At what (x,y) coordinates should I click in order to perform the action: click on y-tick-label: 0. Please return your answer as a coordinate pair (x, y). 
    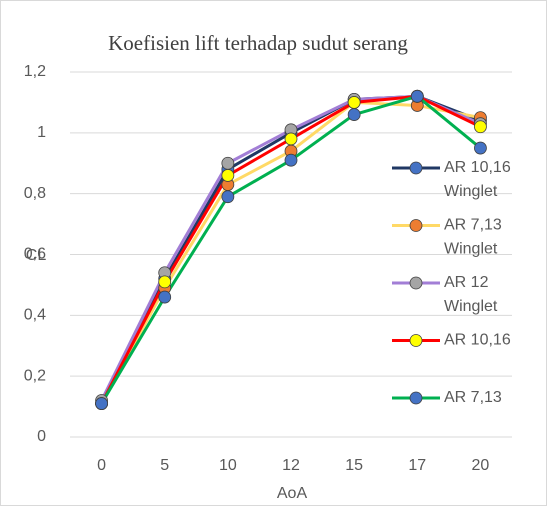
    Looking at the image, I should click on (41, 436).